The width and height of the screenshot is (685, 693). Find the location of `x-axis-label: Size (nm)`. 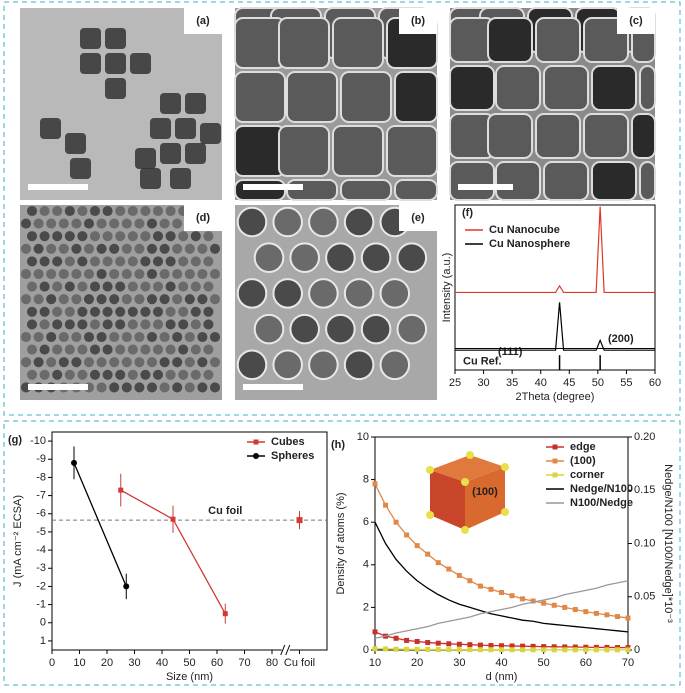

x-axis-label: Size (nm) is located at coordinates (189, 677).